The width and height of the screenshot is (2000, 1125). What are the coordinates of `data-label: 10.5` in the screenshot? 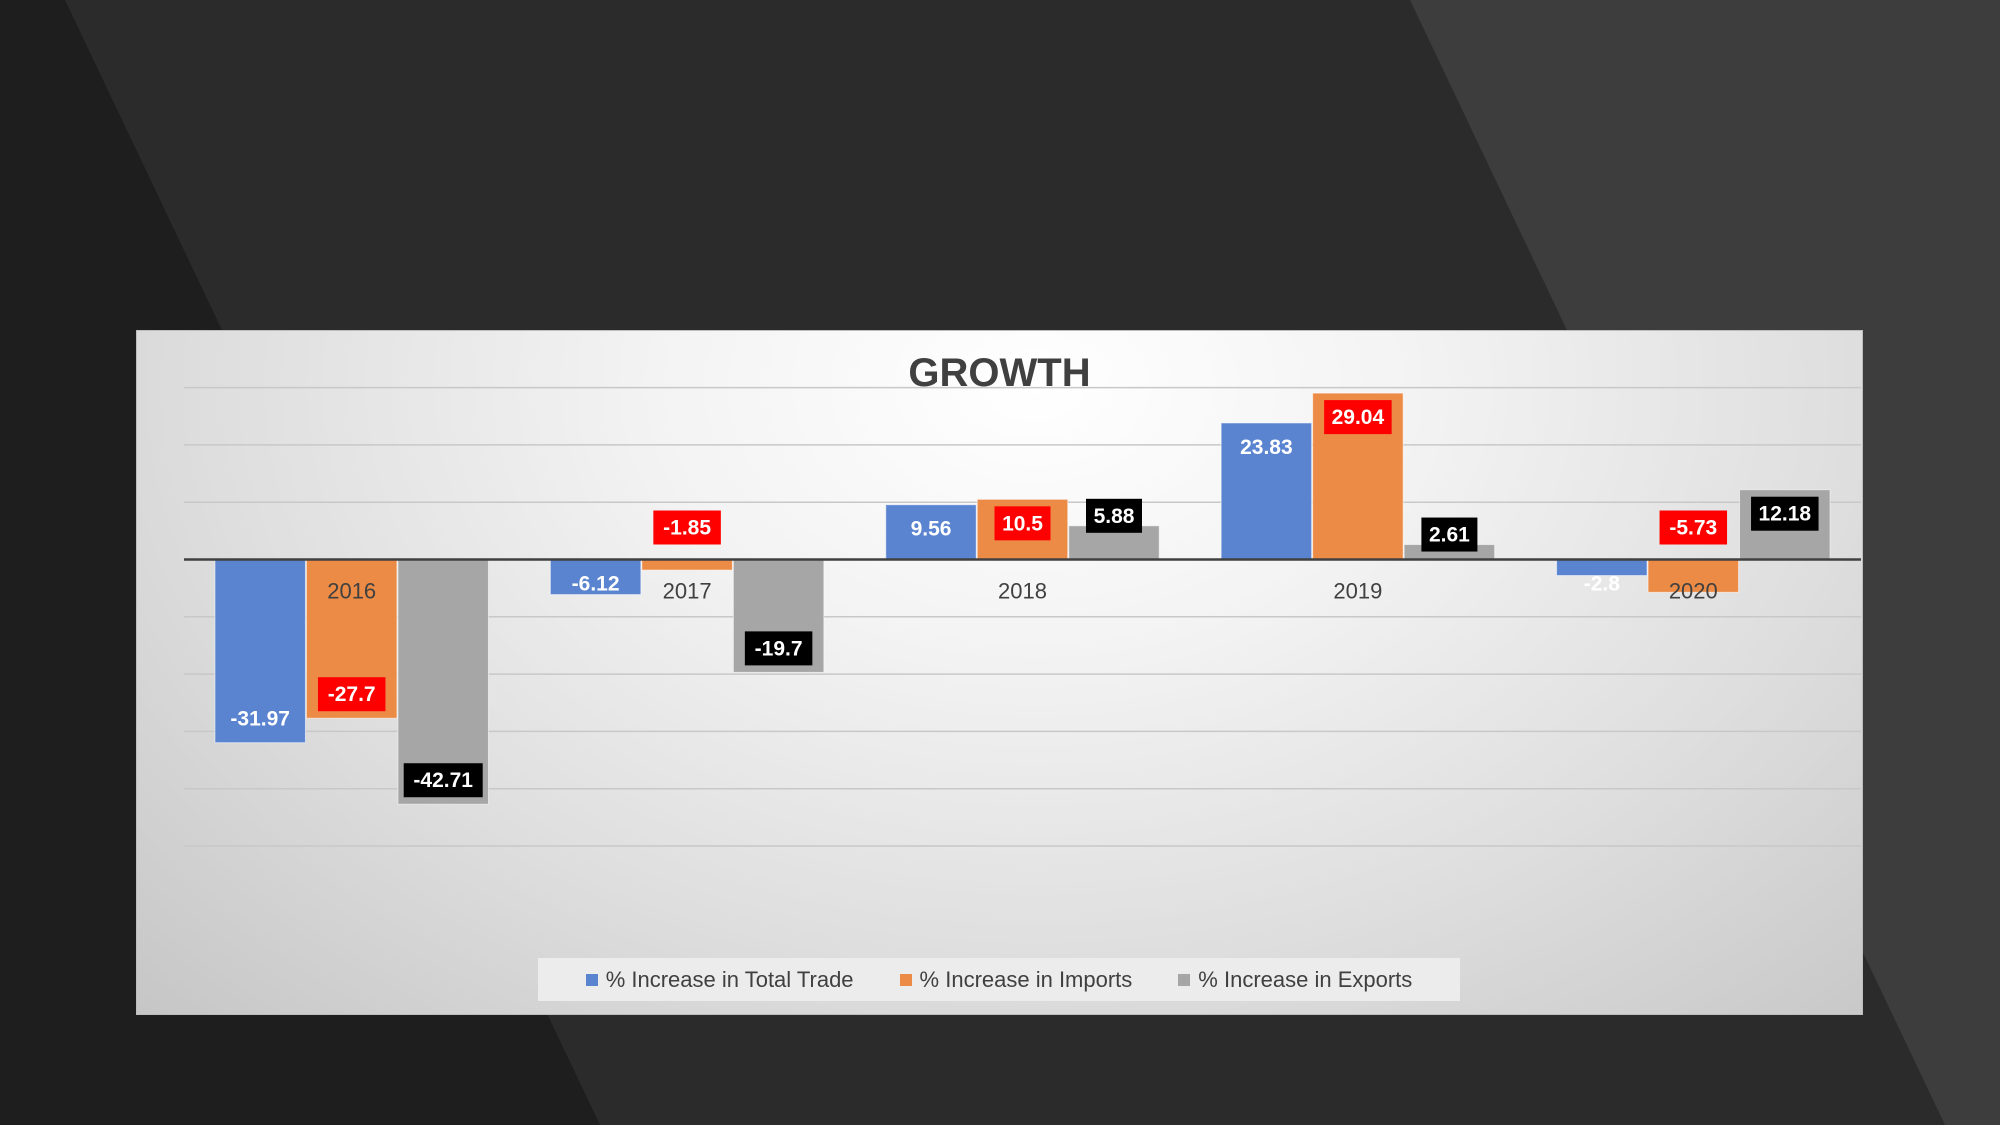 It's located at (1022, 523).